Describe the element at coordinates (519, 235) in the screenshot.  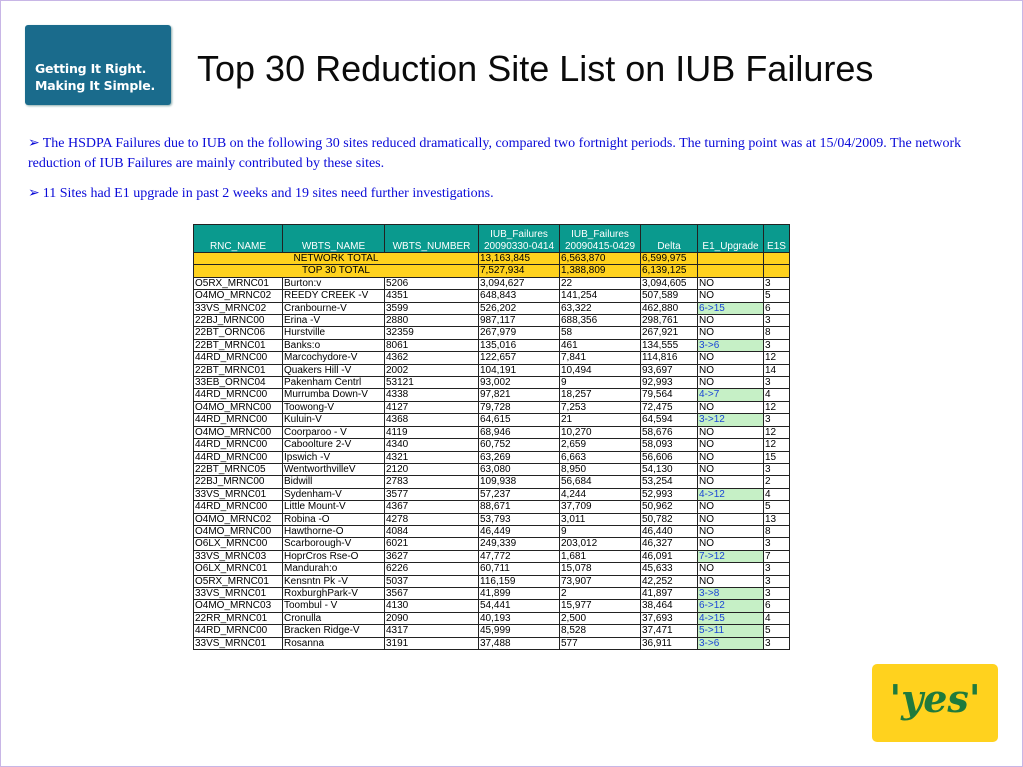
I see `column-header-text: IUB_Failures` at that location.